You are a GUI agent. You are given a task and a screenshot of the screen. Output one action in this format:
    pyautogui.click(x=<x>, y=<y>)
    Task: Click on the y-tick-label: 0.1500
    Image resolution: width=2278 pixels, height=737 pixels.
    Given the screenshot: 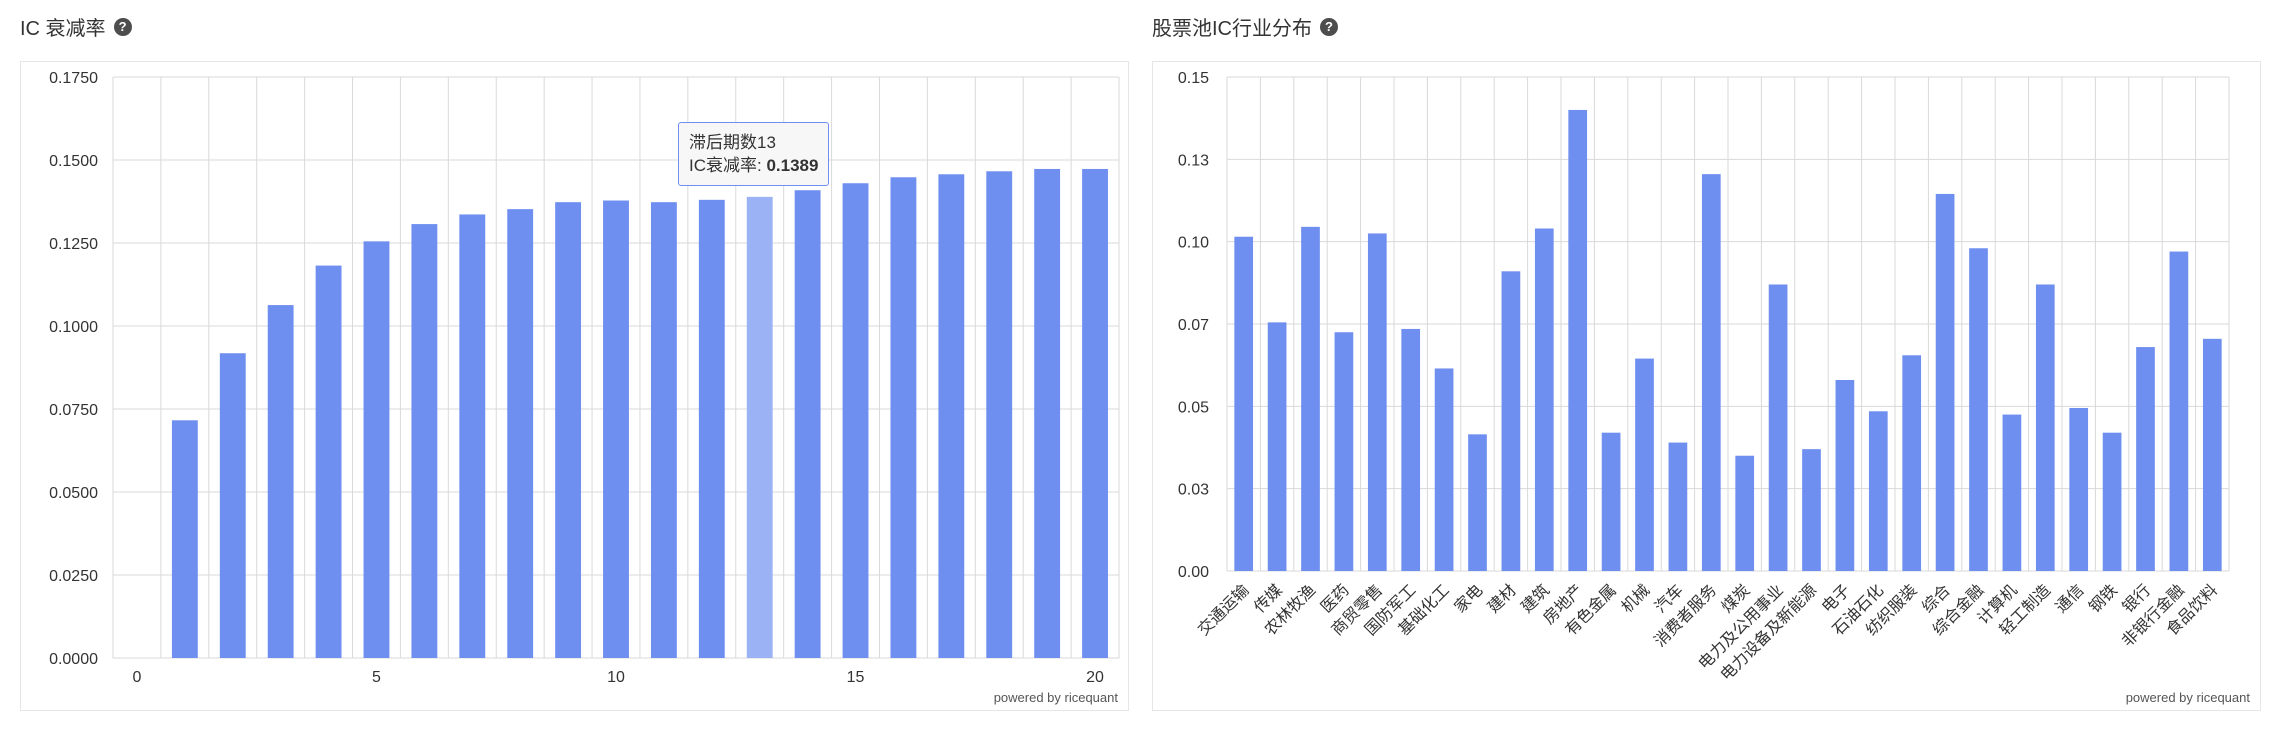 What is the action you would take?
    pyautogui.click(x=73, y=161)
    